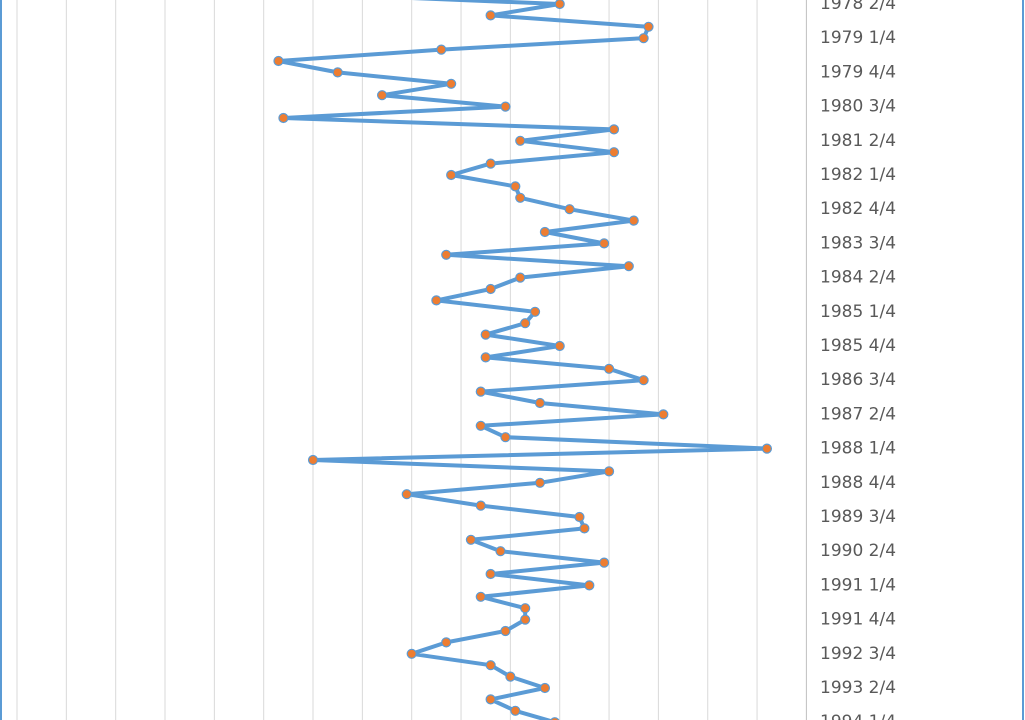  Describe the element at coordinates (858, 7) in the screenshot. I see `y-tick-label: 1978 2/4` at that location.